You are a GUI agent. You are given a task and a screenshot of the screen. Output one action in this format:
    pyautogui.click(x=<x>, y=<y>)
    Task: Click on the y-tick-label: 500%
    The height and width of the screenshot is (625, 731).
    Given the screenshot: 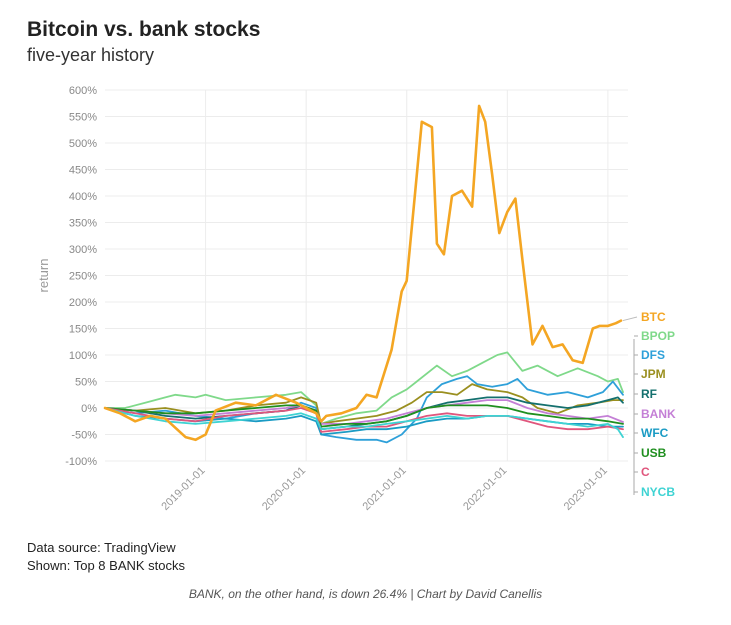 What is the action you would take?
    pyautogui.click(x=83, y=144)
    